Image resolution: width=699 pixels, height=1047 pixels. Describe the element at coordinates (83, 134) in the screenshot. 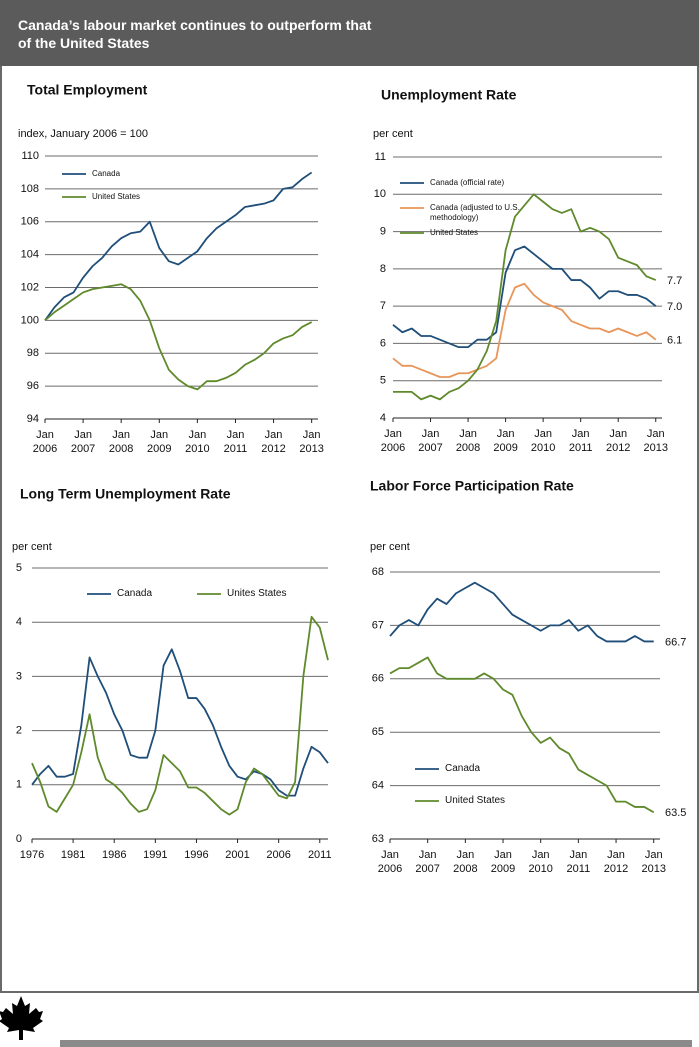

I see `y-axis-label: index, January 2006 = 100` at that location.